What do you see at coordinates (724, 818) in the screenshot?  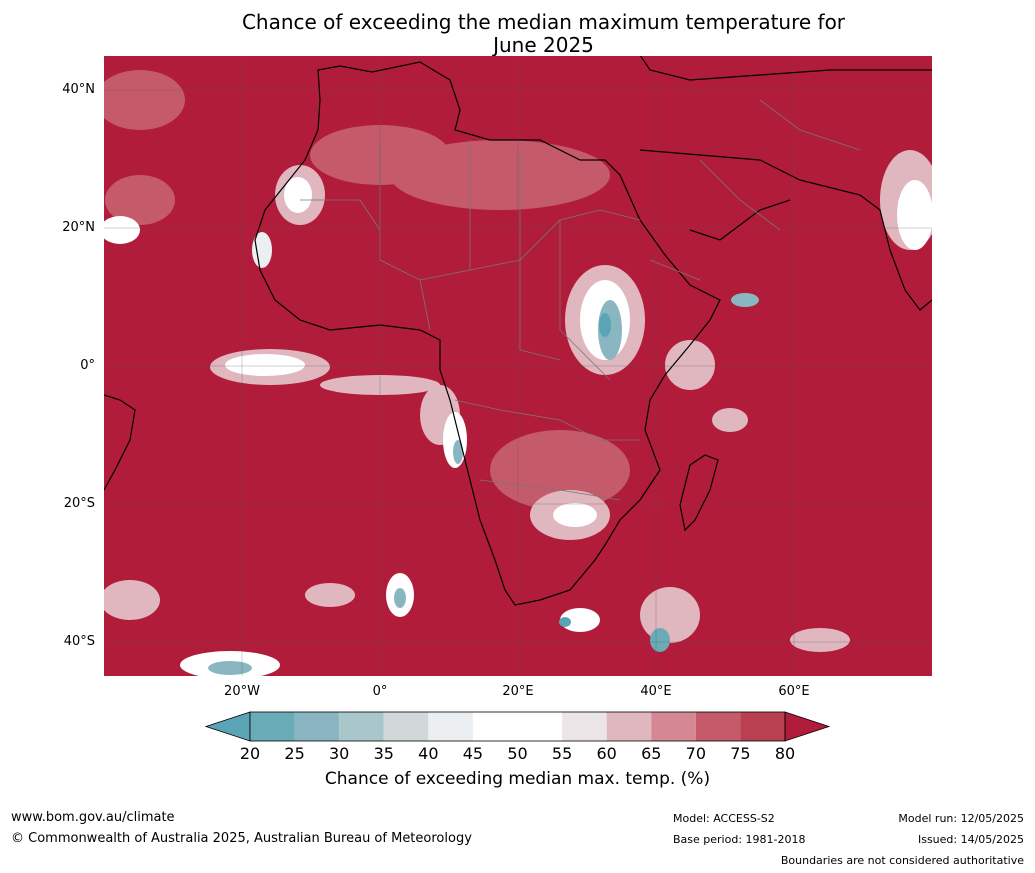 I see `footer-model: Model: ACCESS-S2` at bounding box center [724, 818].